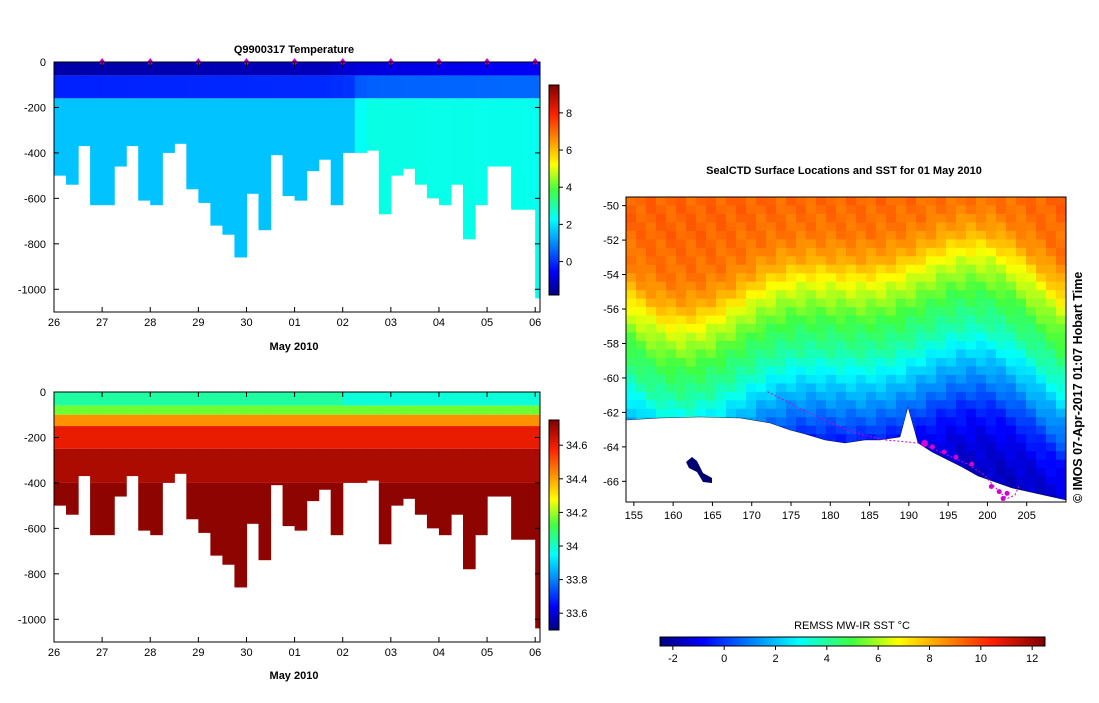 This screenshot has height=703, width=1099. What do you see at coordinates (611, 413) in the screenshot?
I see `map-y-tick-label: -62` at bounding box center [611, 413].